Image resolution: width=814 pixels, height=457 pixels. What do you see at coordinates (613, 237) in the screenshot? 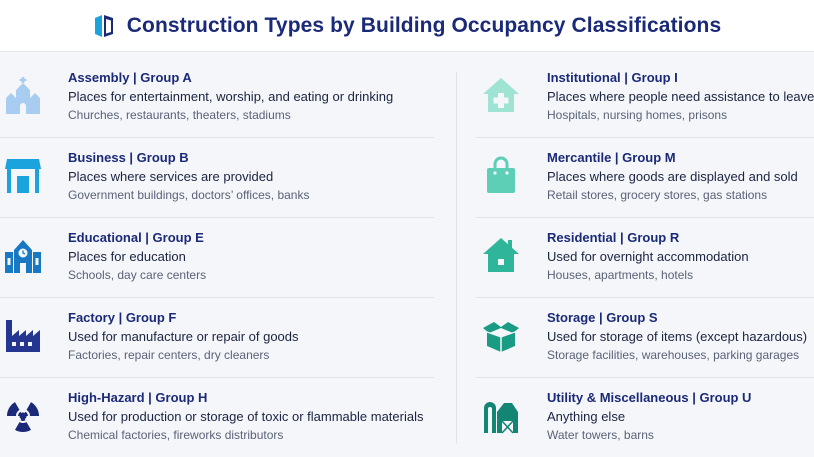
I see `occupancy-title: Residential | Group R` at bounding box center [613, 237].